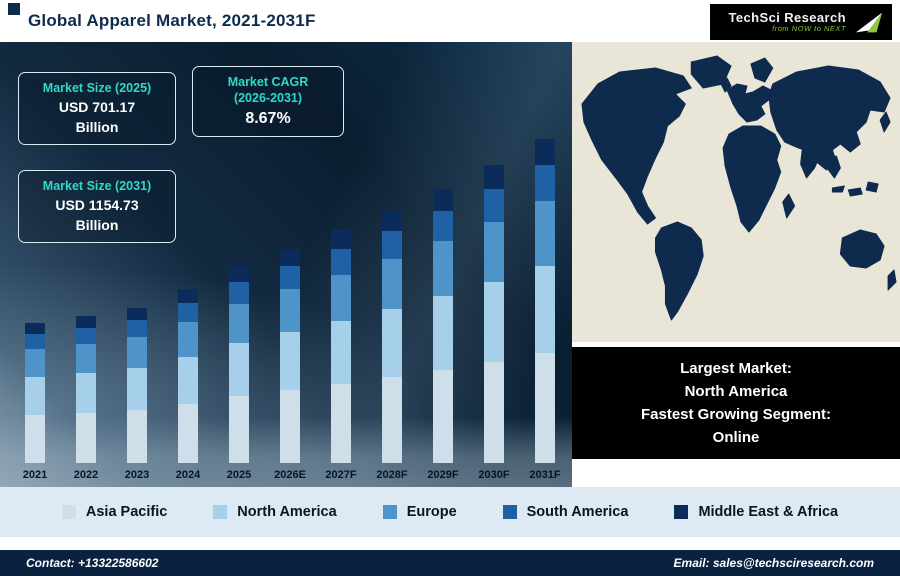 The height and width of the screenshot is (576, 900). I want to click on bar-column-2025: 2025, so click(239, 373).